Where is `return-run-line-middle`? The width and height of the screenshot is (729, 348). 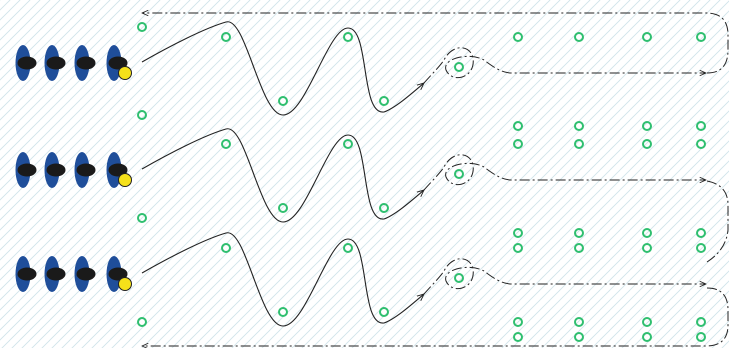
return-run-line-middle is located at coordinates (717, 221).